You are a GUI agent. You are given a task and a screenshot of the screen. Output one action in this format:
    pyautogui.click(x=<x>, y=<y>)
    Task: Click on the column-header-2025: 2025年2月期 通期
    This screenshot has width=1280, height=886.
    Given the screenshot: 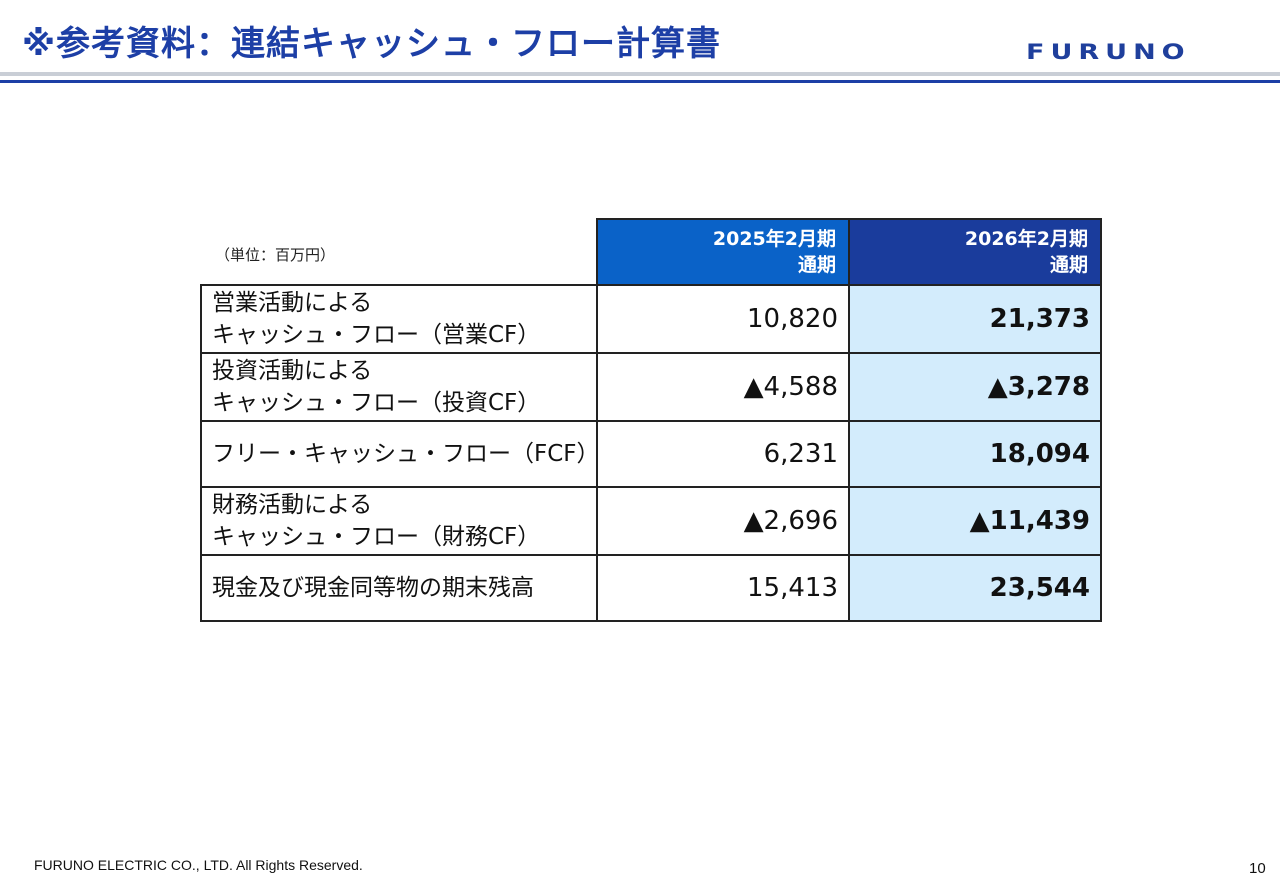 What is the action you would take?
    pyautogui.click(x=723, y=252)
    